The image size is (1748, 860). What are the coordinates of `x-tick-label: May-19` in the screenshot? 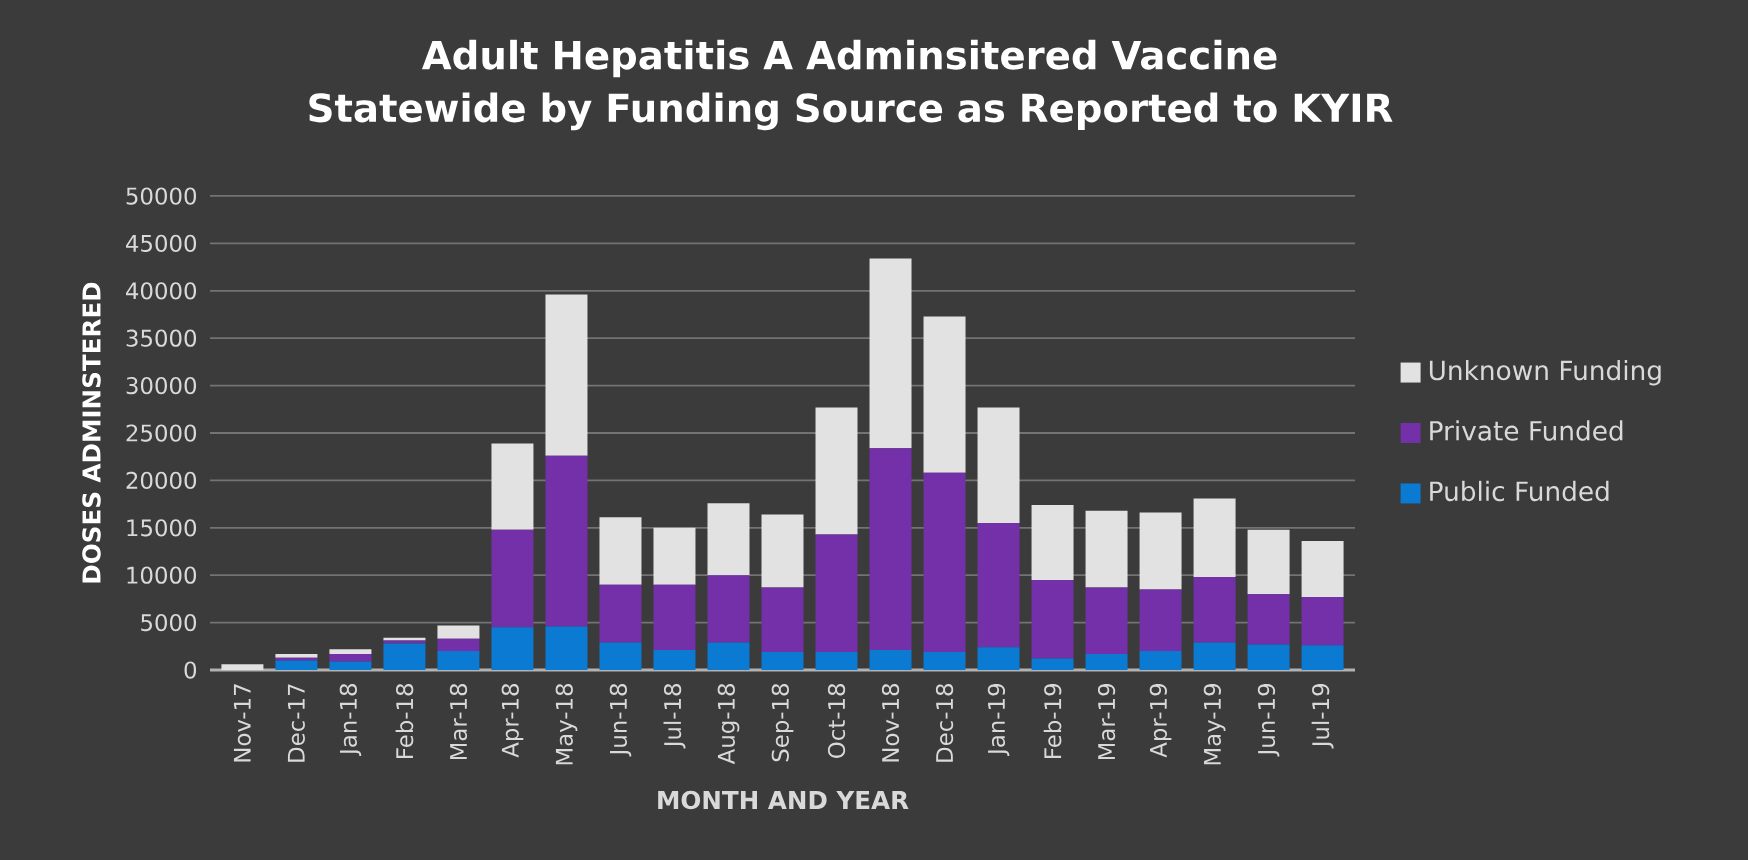 It's located at (1214, 724).